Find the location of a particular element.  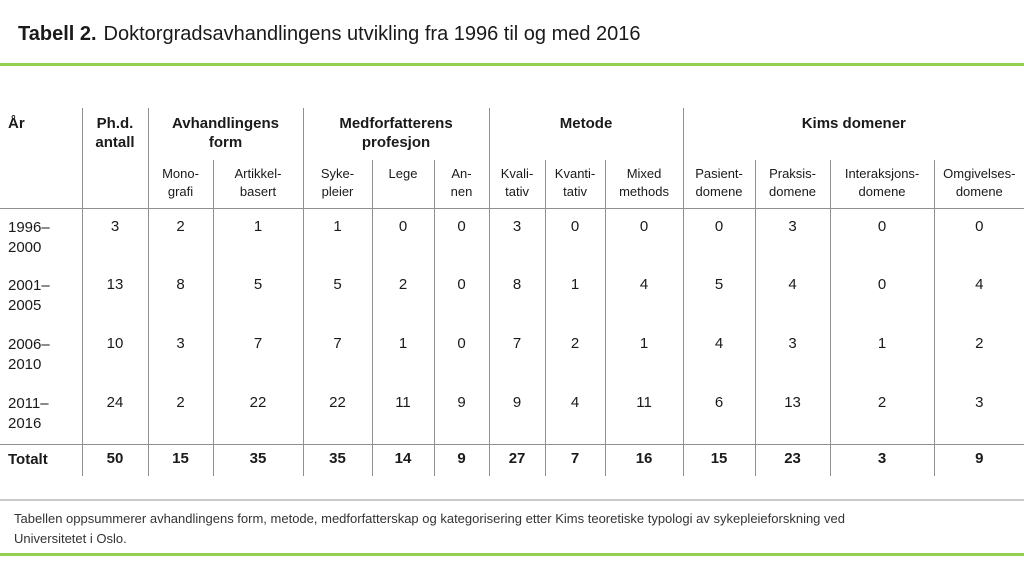

column-header-physician: Lege is located at coordinates (402, 184).